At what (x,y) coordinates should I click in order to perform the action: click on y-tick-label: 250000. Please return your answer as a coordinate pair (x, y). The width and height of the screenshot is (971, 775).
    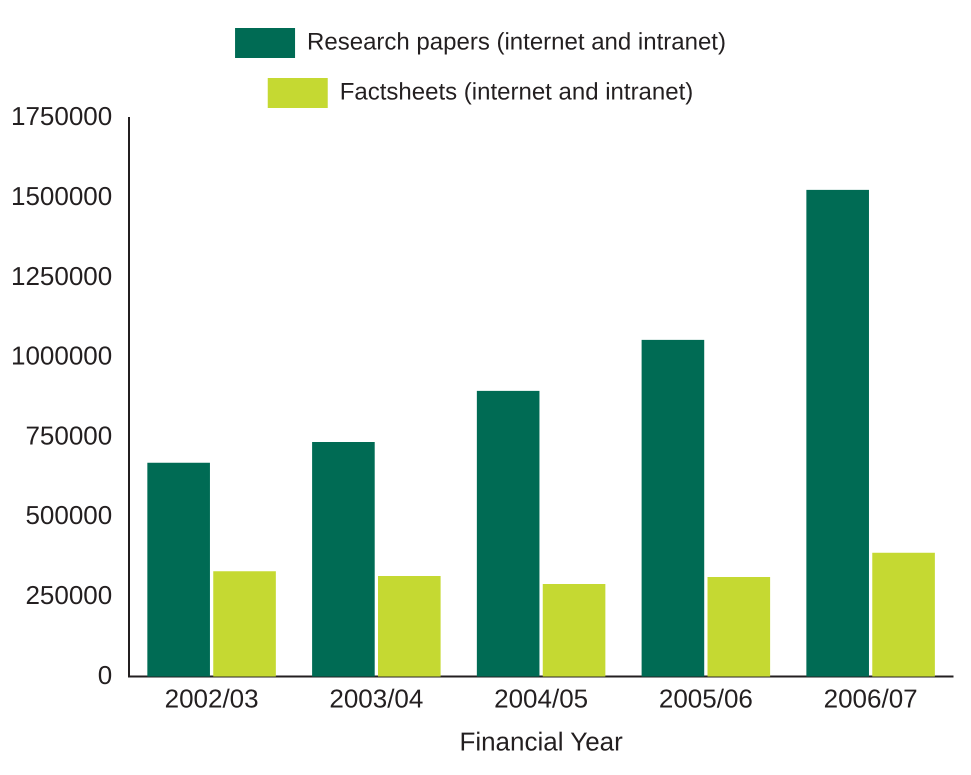
    Looking at the image, I should click on (68, 595).